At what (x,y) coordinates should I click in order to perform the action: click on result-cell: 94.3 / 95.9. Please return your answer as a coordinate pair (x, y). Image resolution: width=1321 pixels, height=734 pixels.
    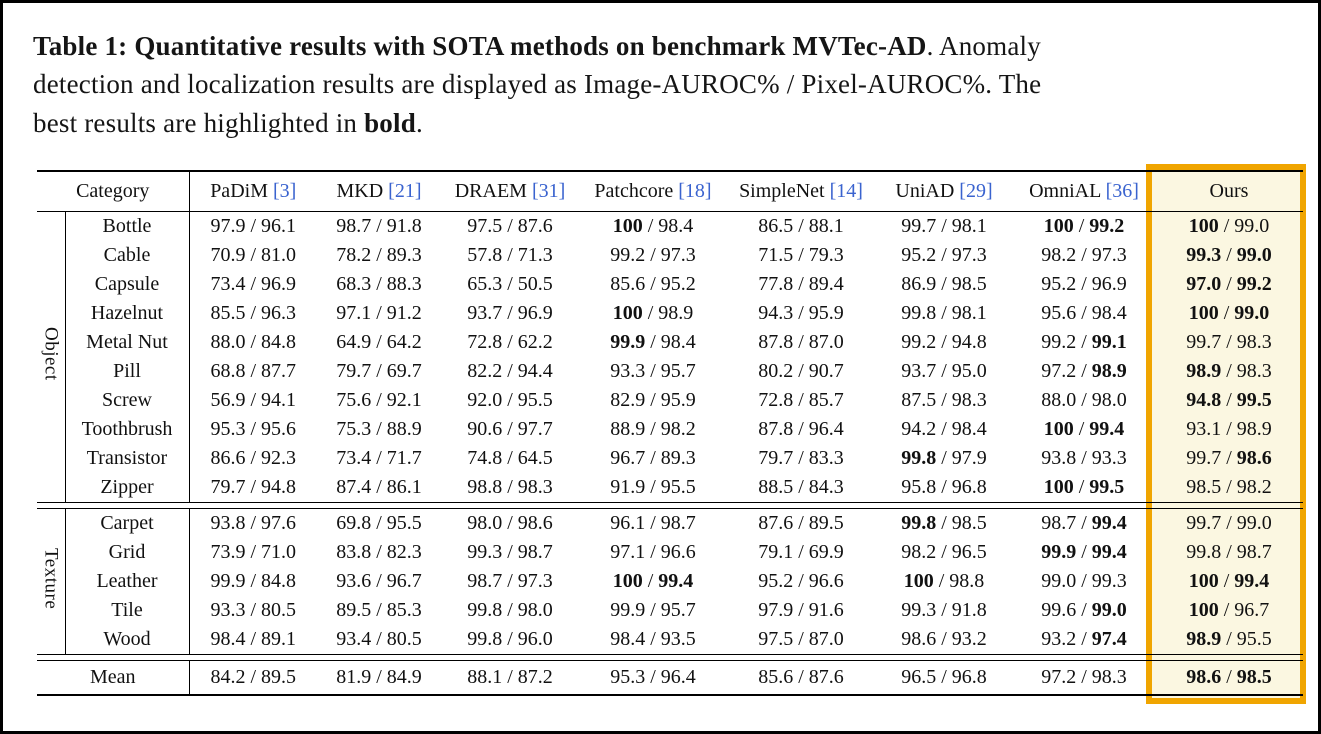
    Looking at the image, I should click on (801, 313).